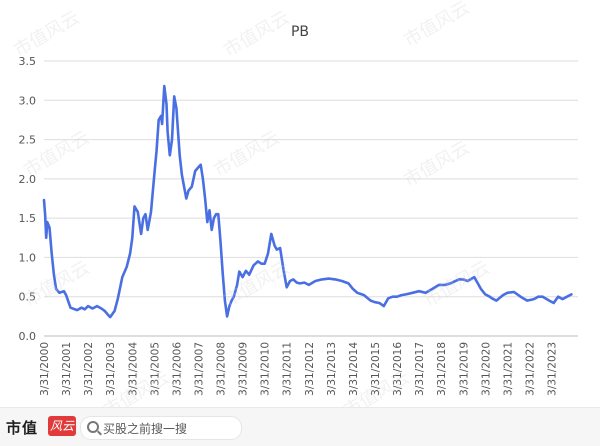 This screenshot has width=600, height=446. I want to click on search-box: 买股之前搜一搜, so click(161, 428).